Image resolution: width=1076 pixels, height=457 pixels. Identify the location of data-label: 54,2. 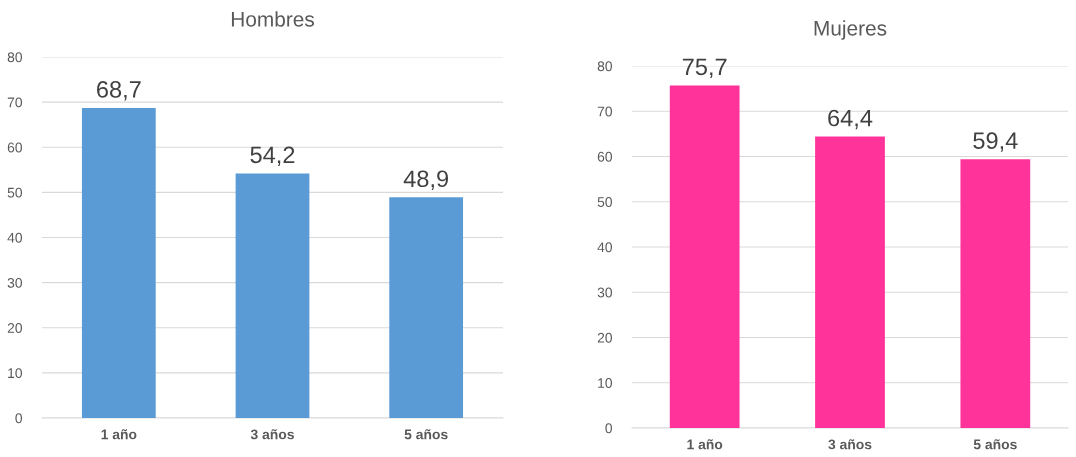
(272, 156).